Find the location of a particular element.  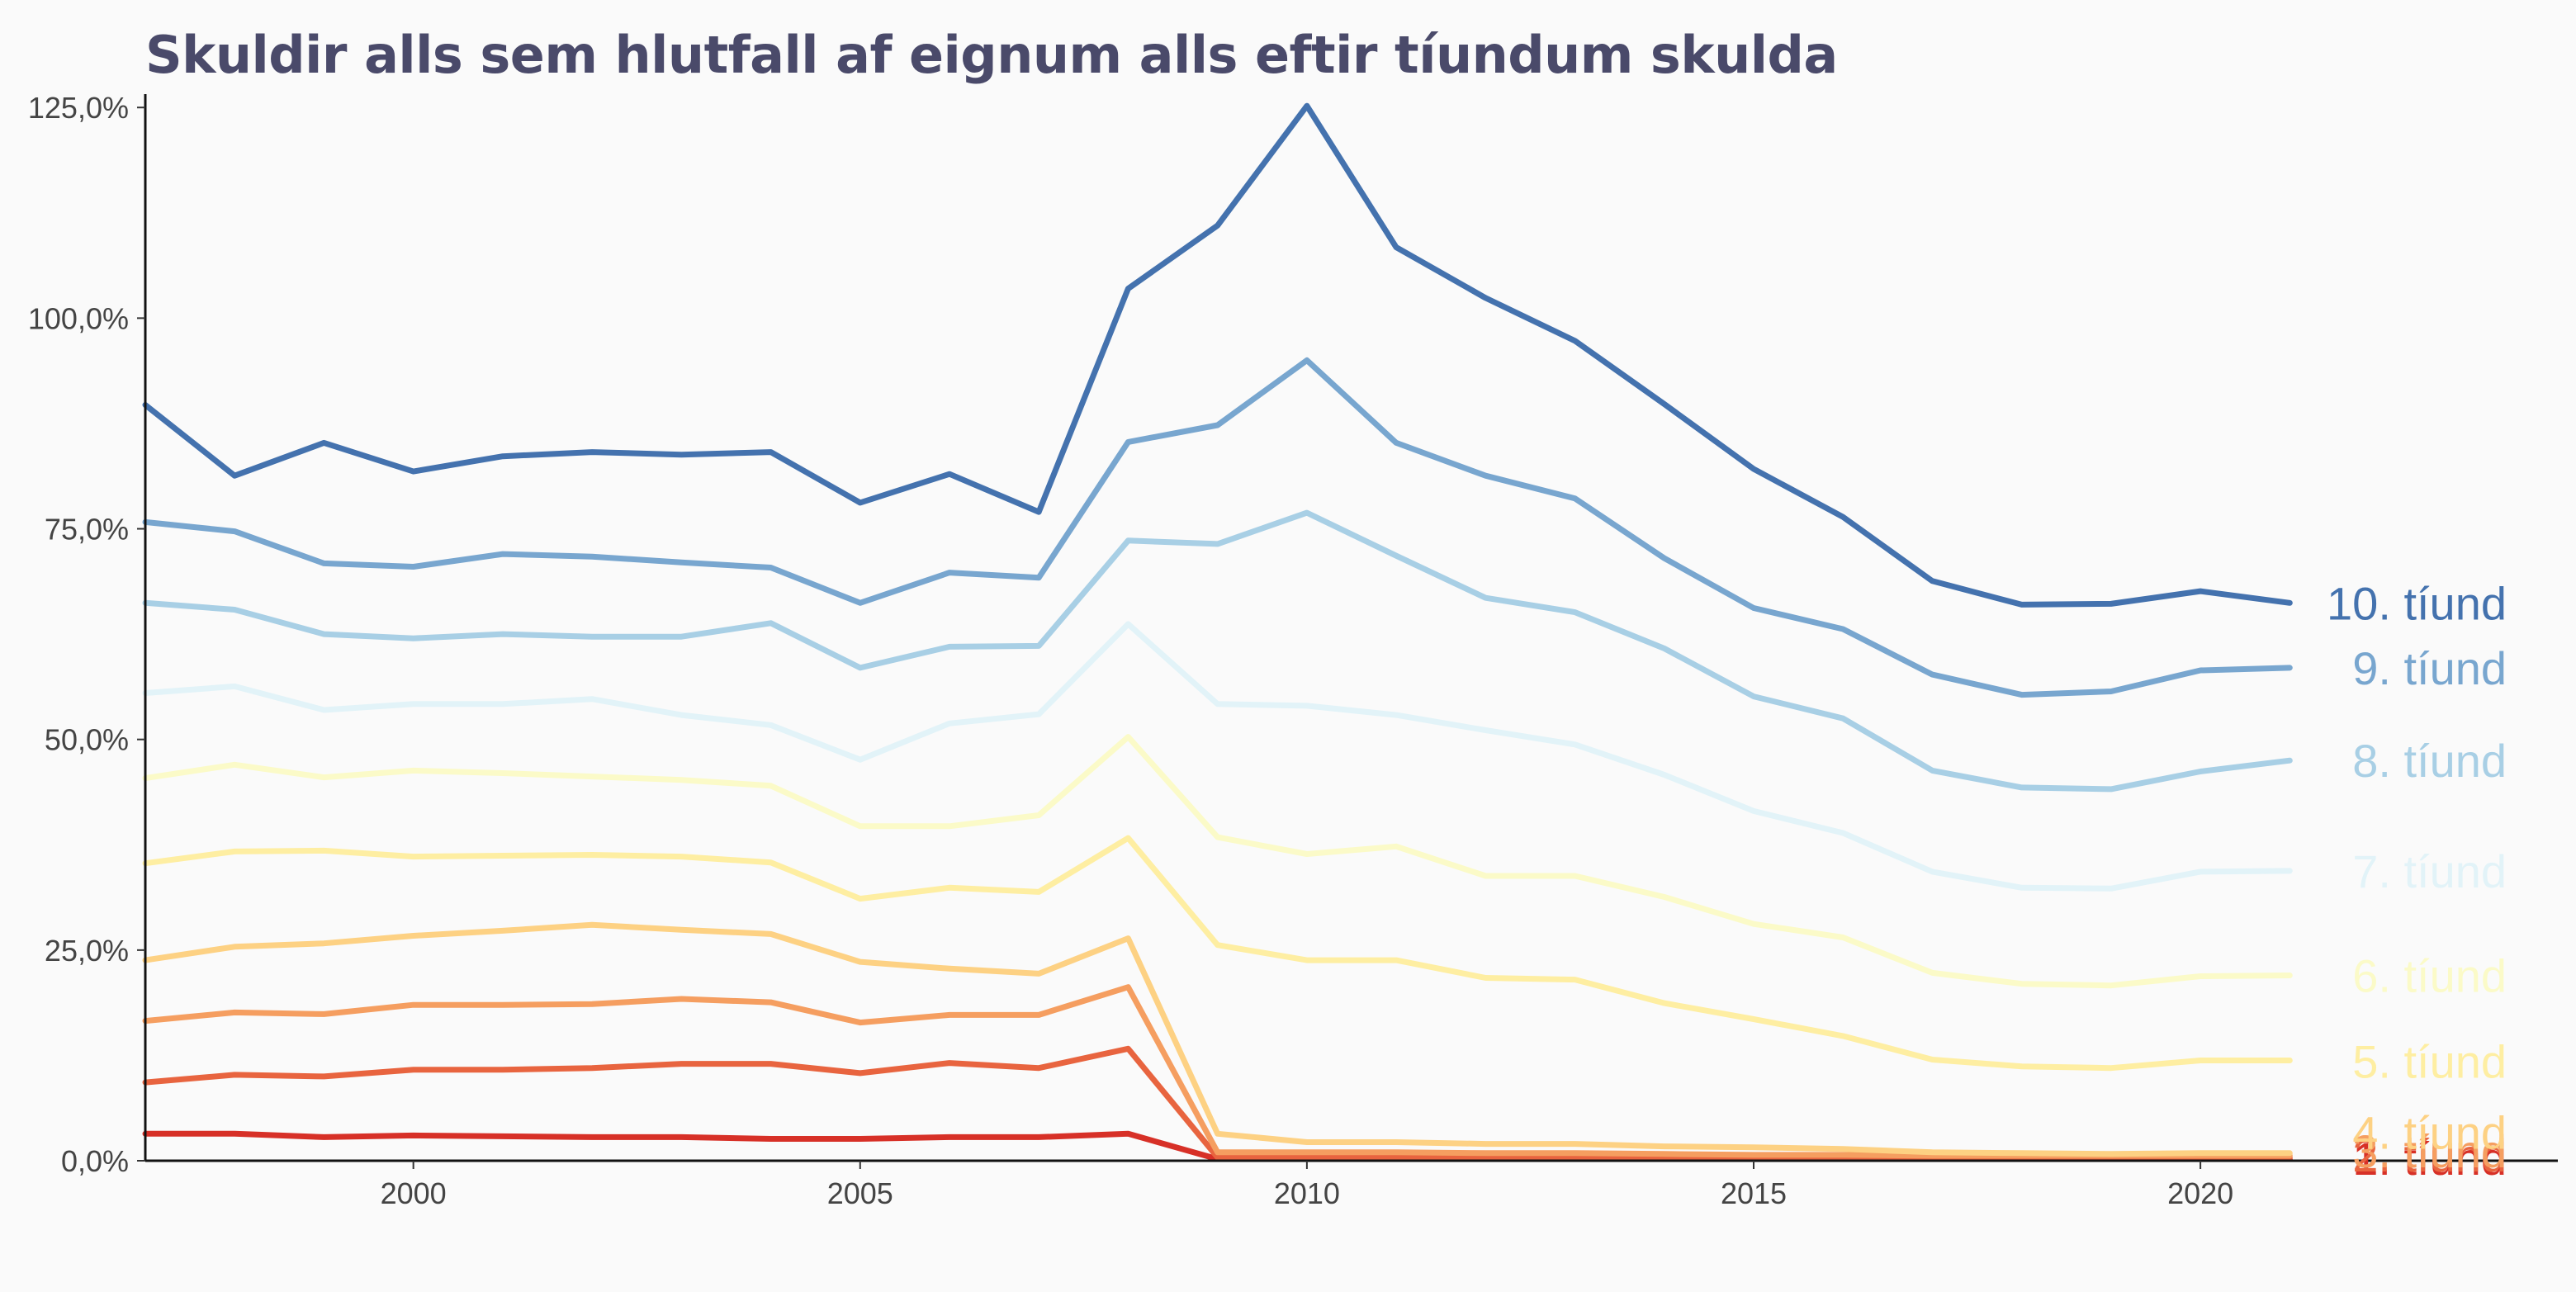

x-tick-label: 2000 is located at coordinates (414, 1193).